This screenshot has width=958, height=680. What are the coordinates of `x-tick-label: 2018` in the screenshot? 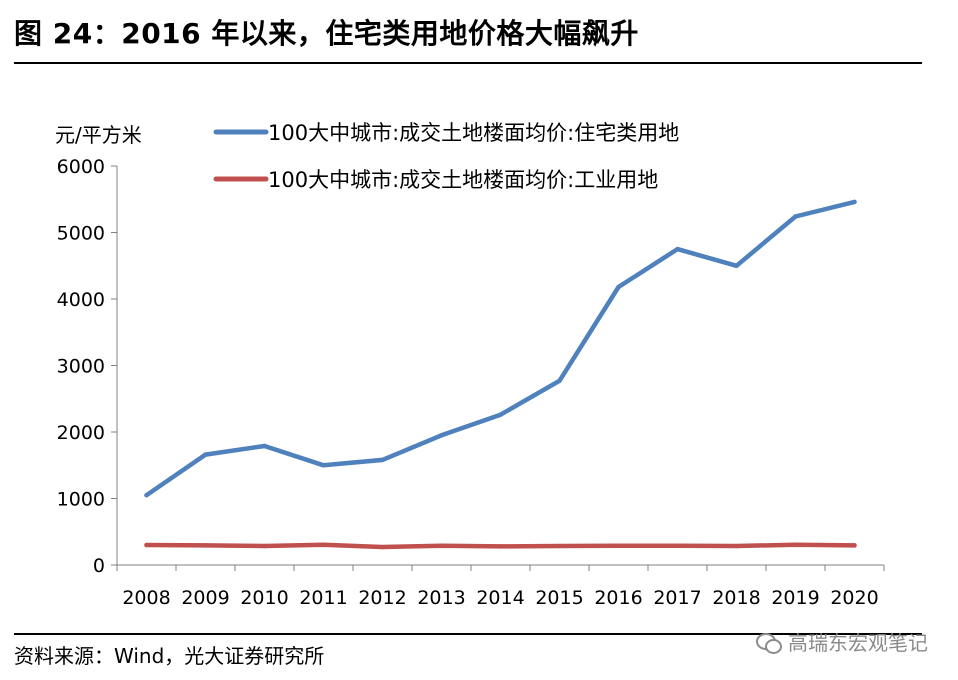 It's located at (736, 598).